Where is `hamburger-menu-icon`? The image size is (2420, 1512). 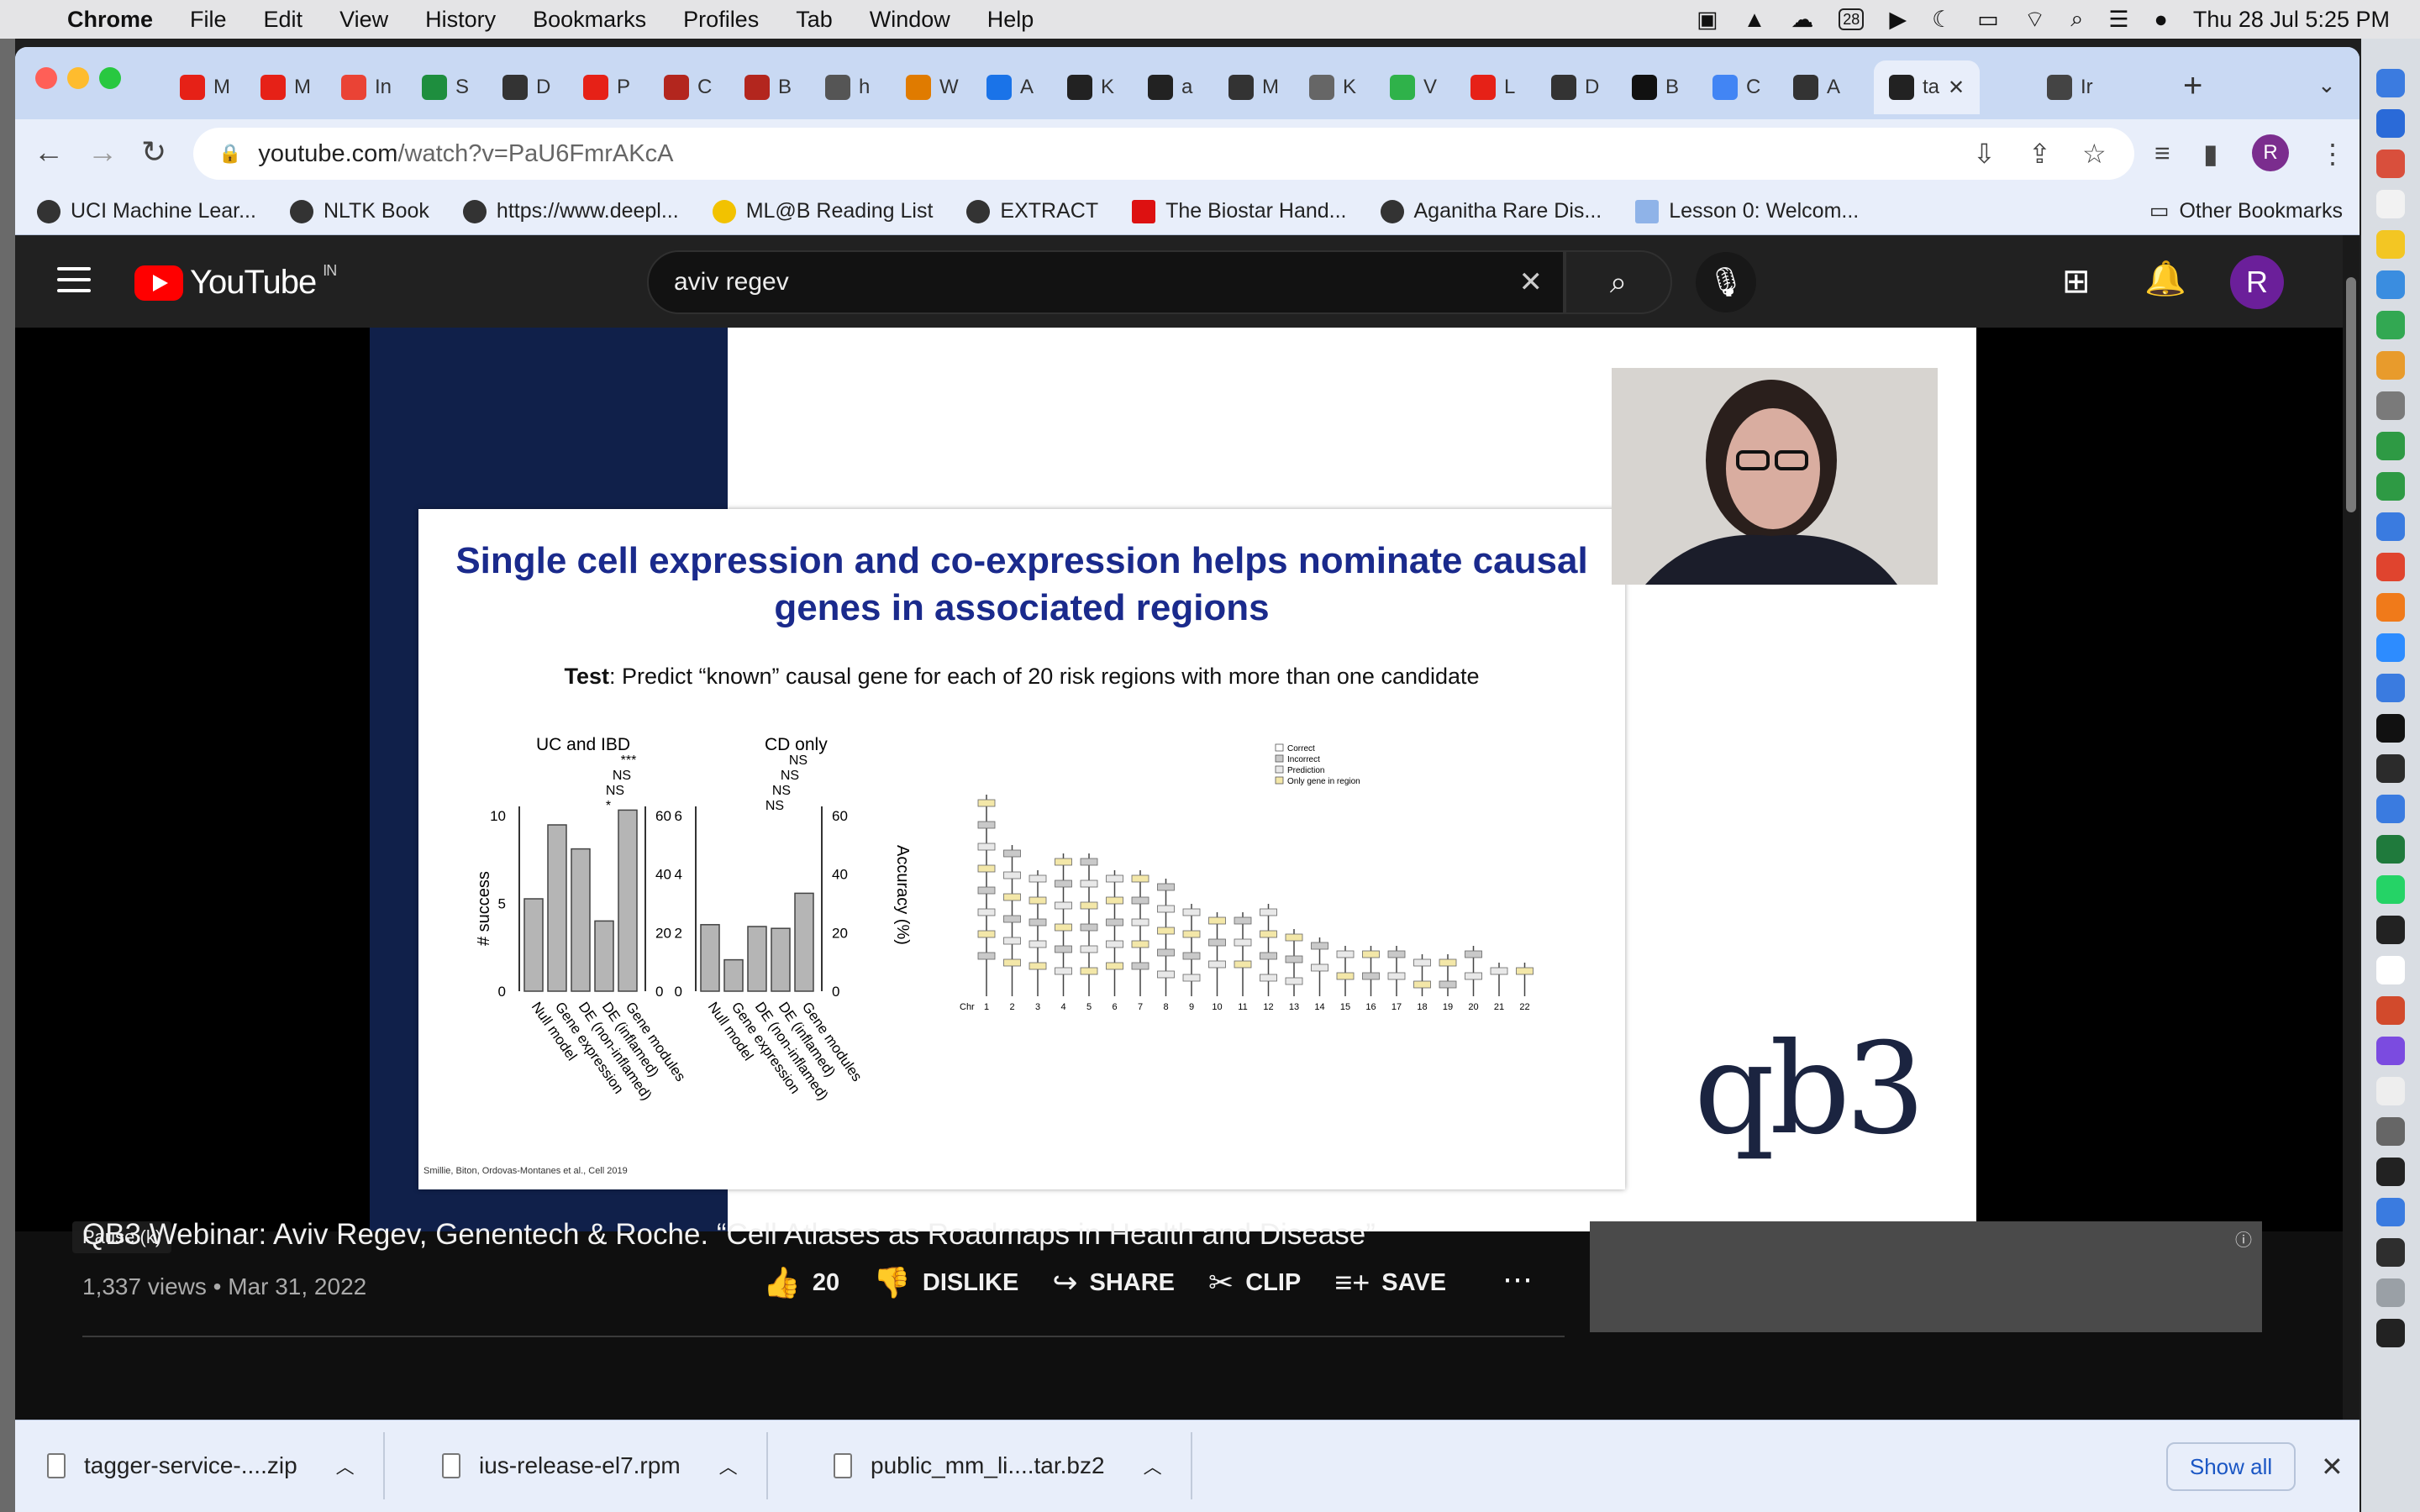 hamburger-menu-icon is located at coordinates (74, 283).